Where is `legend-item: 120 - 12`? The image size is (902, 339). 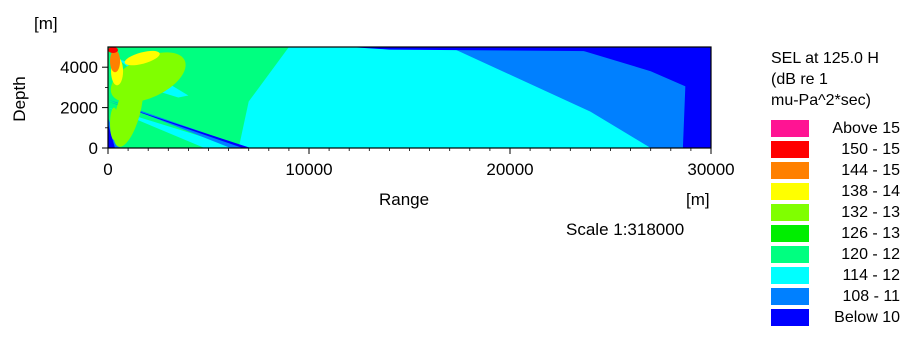
legend-item: 120 - 12 is located at coordinates (836, 254).